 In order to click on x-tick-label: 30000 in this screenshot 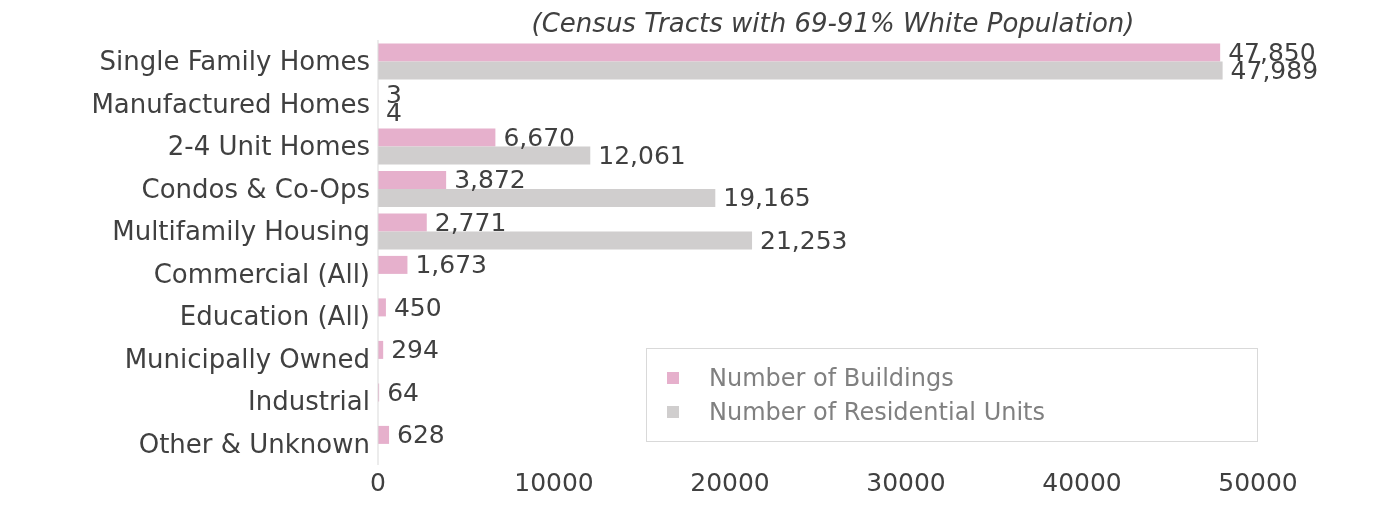, I will do `click(906, 482)`.